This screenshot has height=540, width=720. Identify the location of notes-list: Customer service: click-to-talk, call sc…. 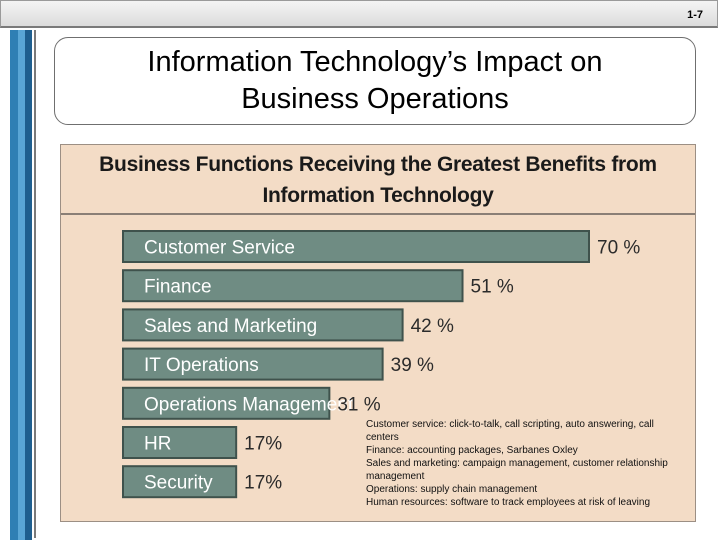
(527, 463).